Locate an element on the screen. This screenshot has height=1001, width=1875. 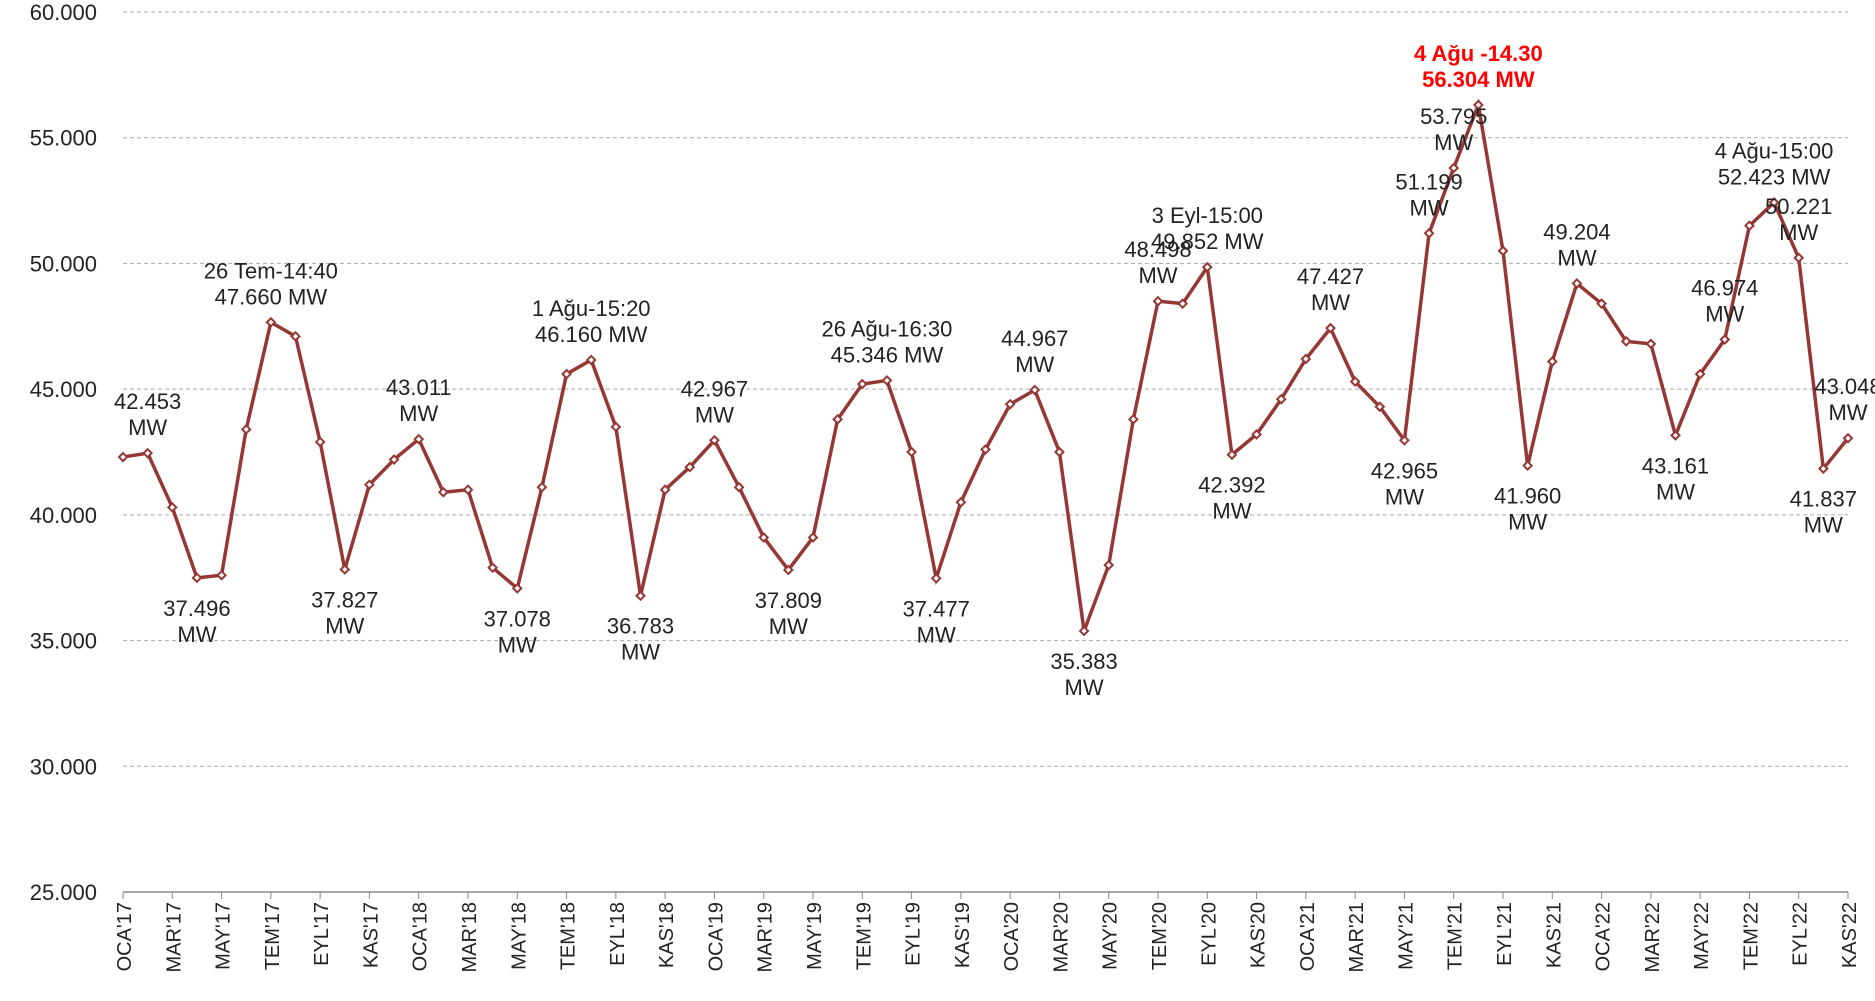
x-tick-label: EYL'22 is located at coordinates (1801, 934).